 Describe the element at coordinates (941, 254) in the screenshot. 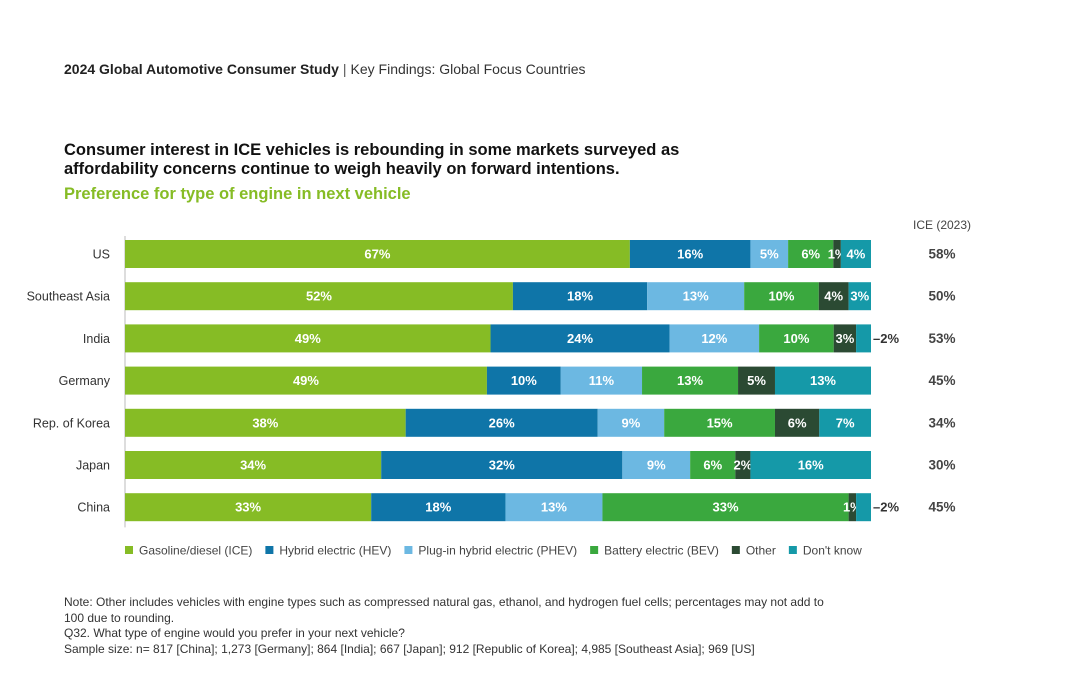

I see `side-column-value: 58%` at that location.